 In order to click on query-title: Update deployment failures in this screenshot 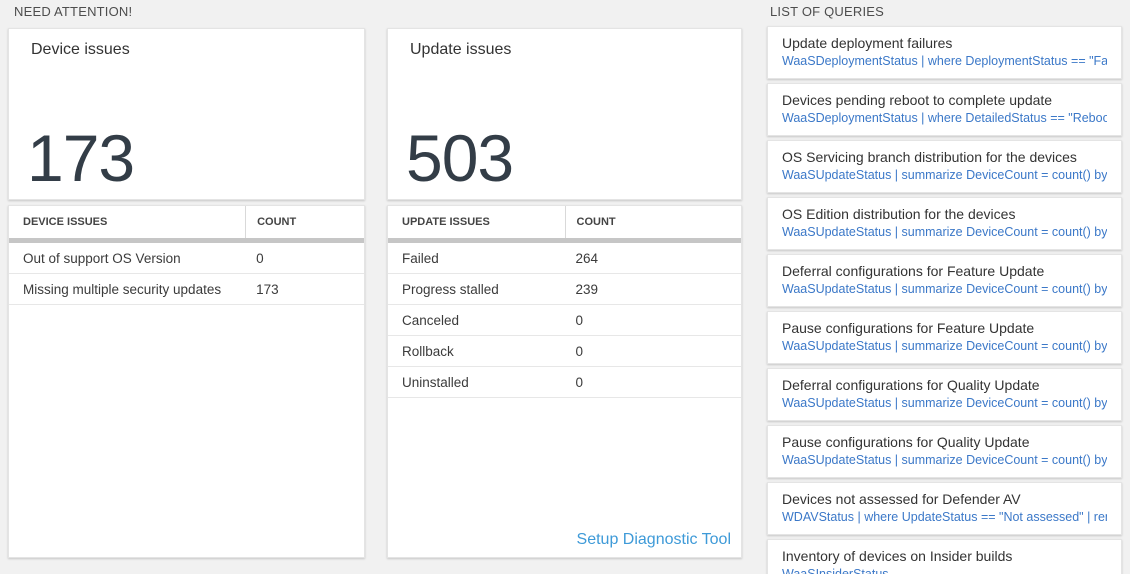, I will do `click(867, 43)`.